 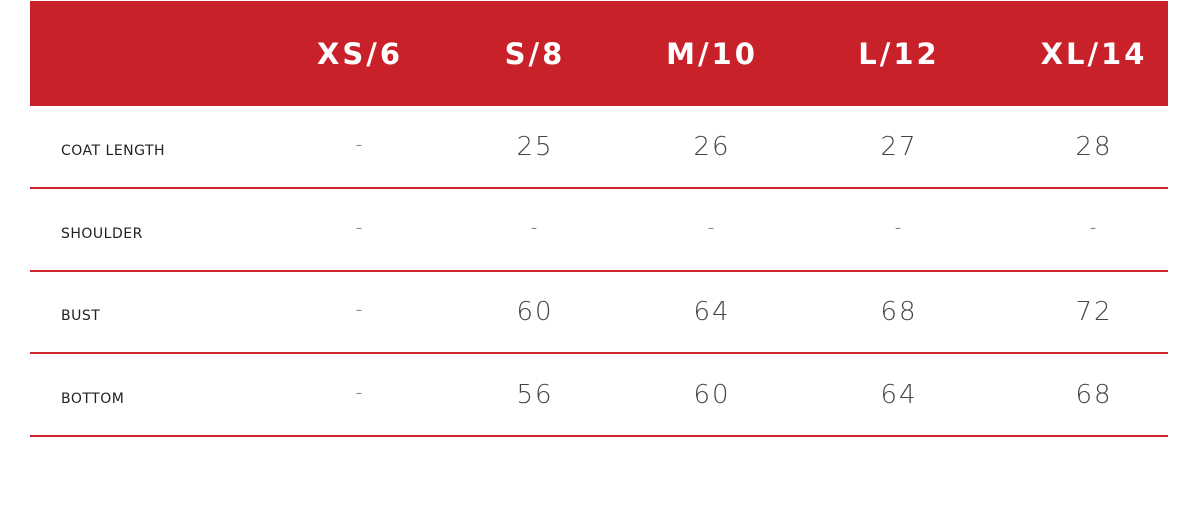 What do you see at coordinates (93, 398) in the screenshot?
I see `row-label: BOTTOM` at bounding box center [93, 398].